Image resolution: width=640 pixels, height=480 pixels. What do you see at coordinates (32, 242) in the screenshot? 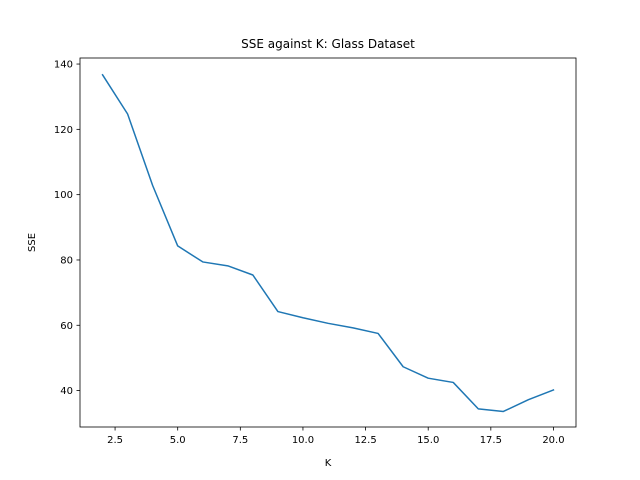
I see `y-axis-label: SSE` at bounding box center [32, 242].